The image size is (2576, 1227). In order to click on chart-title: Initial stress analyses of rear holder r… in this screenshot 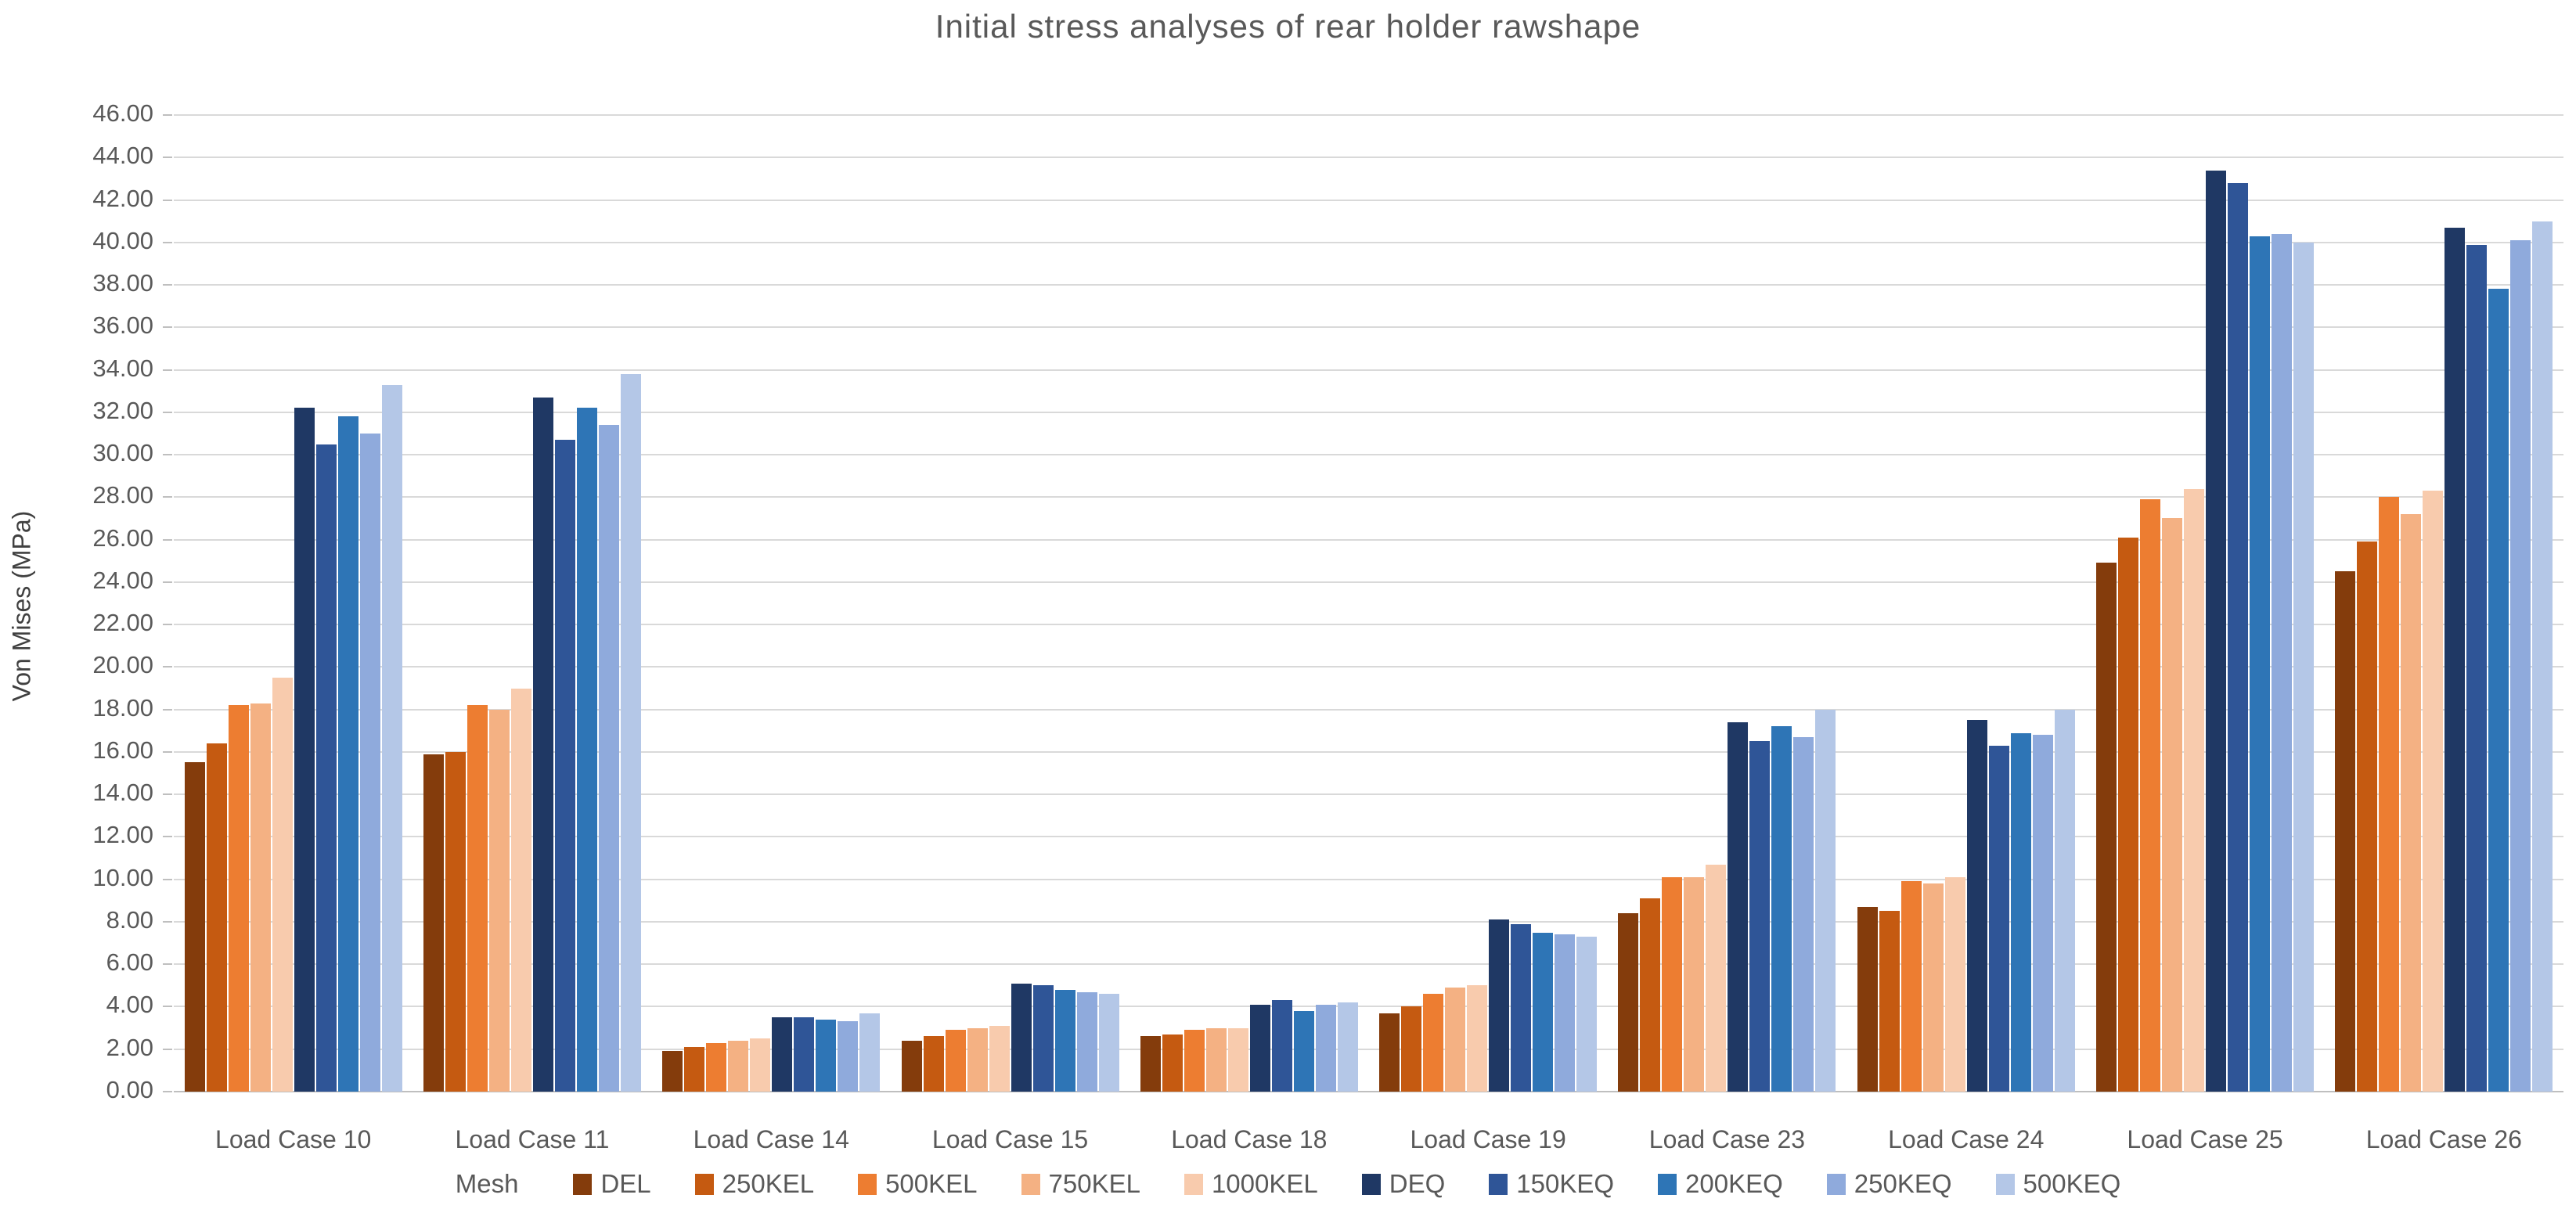, I will do `click(1288, 26)`.